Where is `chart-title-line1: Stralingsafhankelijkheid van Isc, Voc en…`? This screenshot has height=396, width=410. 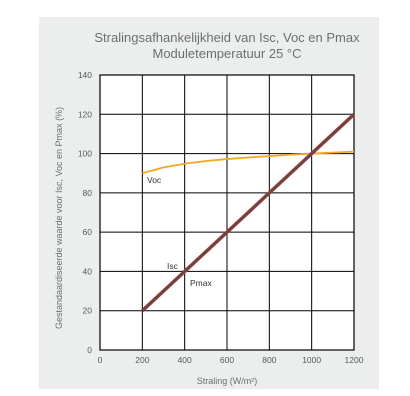
chart-title-line1: Stralingsafhankelijkheid van Isc, Voc en… is located at coordinates (227, 37).